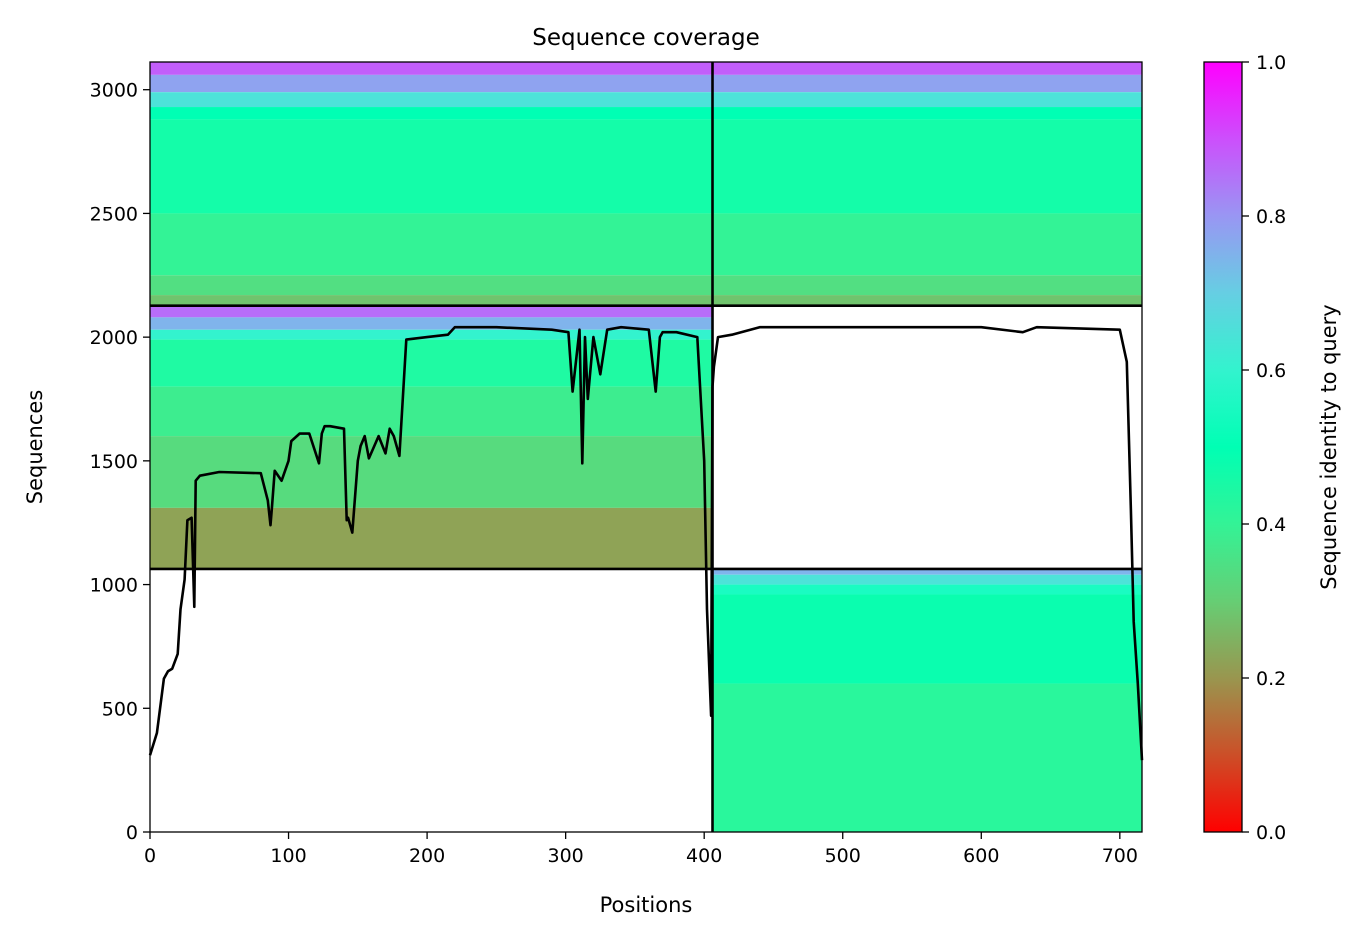 The width and height of the screenshot is (1364, 939). Describe the element at coordinates (114, 586) in the screenshot. I see `y-tick-label: 1000` at that location.